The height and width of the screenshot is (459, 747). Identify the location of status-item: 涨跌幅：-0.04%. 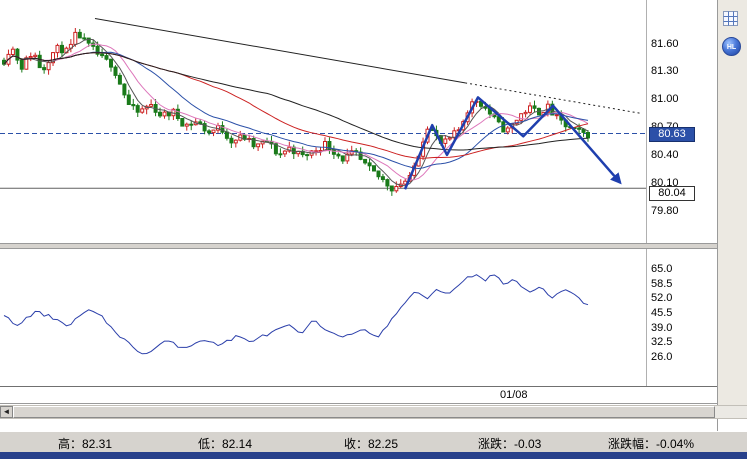
(651, 444).